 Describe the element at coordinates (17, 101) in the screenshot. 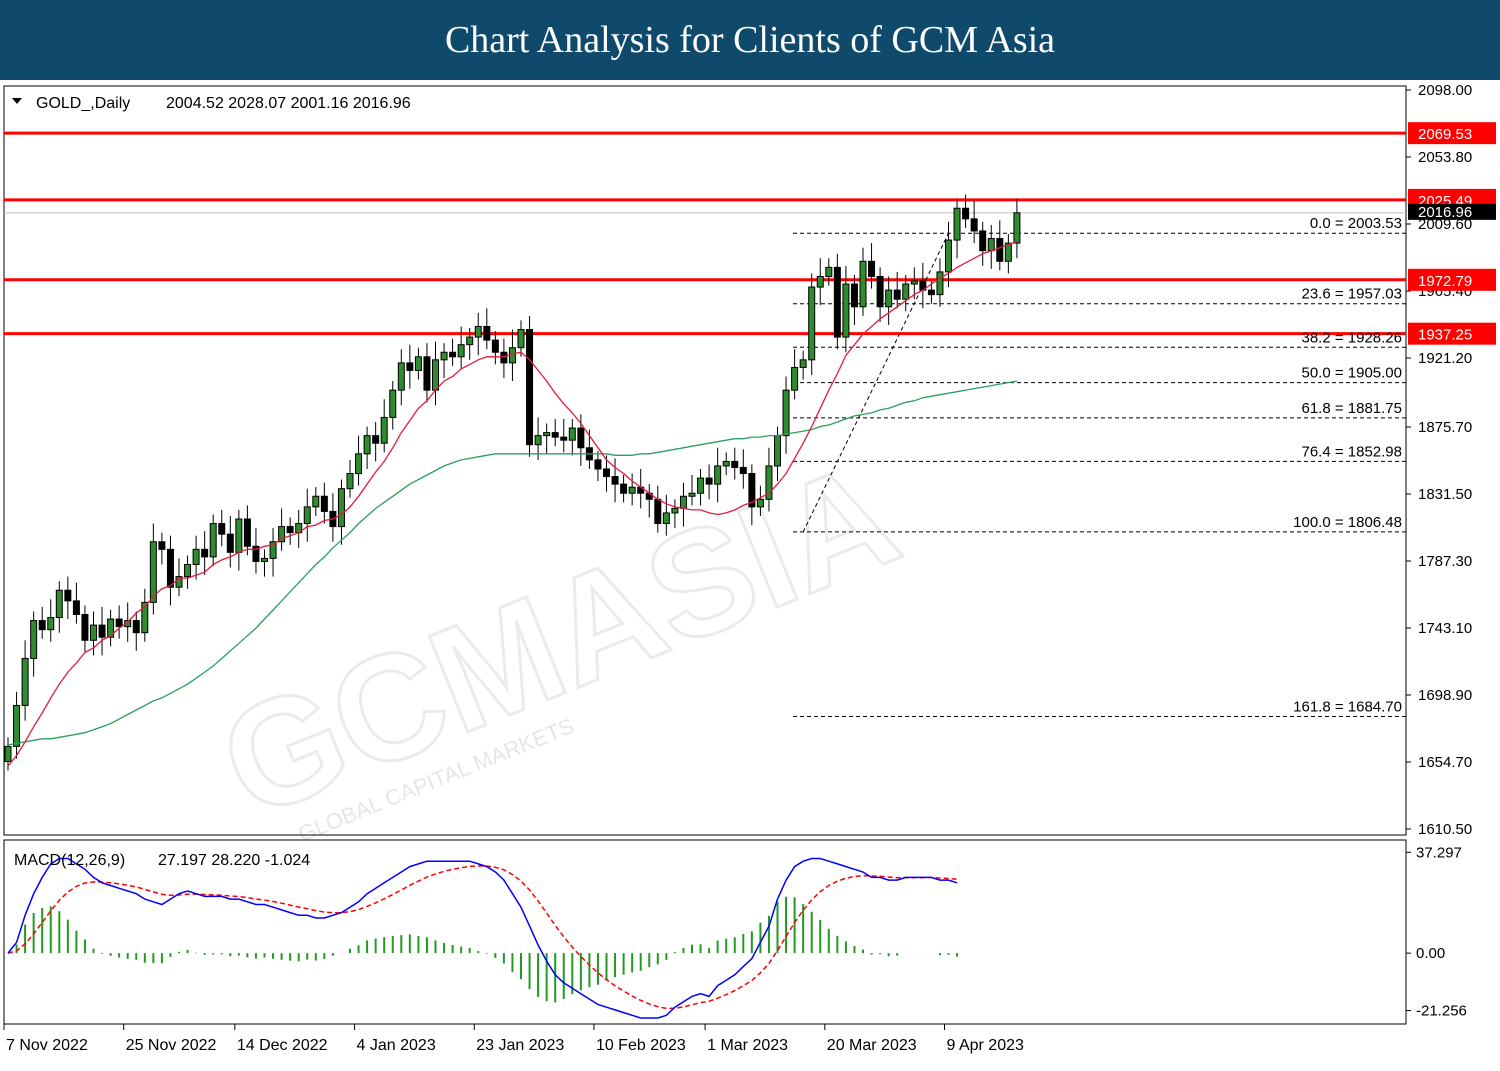

I see `collapse-triangle-icon` at that location.